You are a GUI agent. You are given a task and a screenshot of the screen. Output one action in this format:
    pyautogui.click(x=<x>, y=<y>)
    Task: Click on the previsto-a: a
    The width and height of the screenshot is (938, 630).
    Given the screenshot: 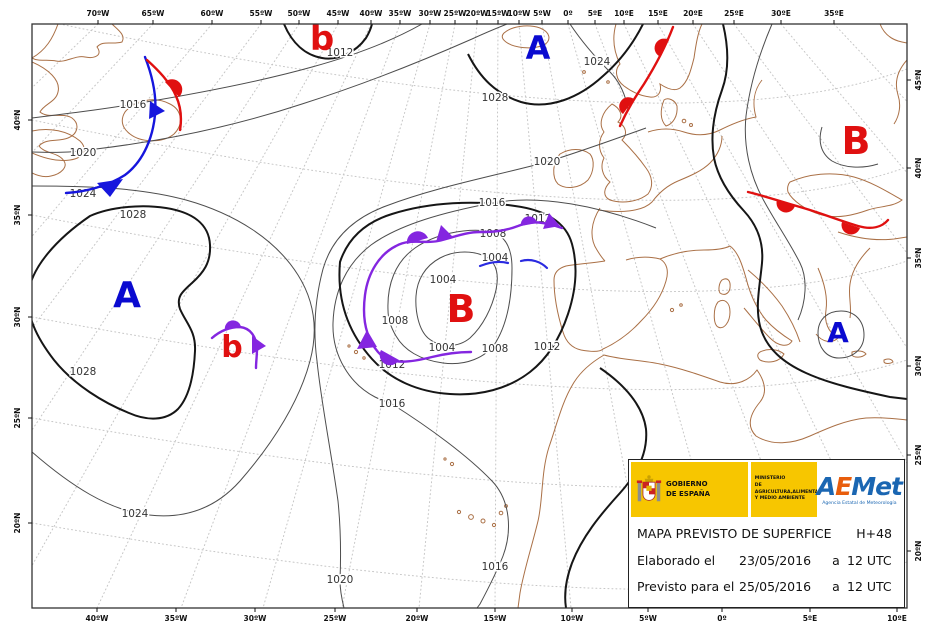 What is the action you would take?
    pyautogui.click(x=836, y=586)
    